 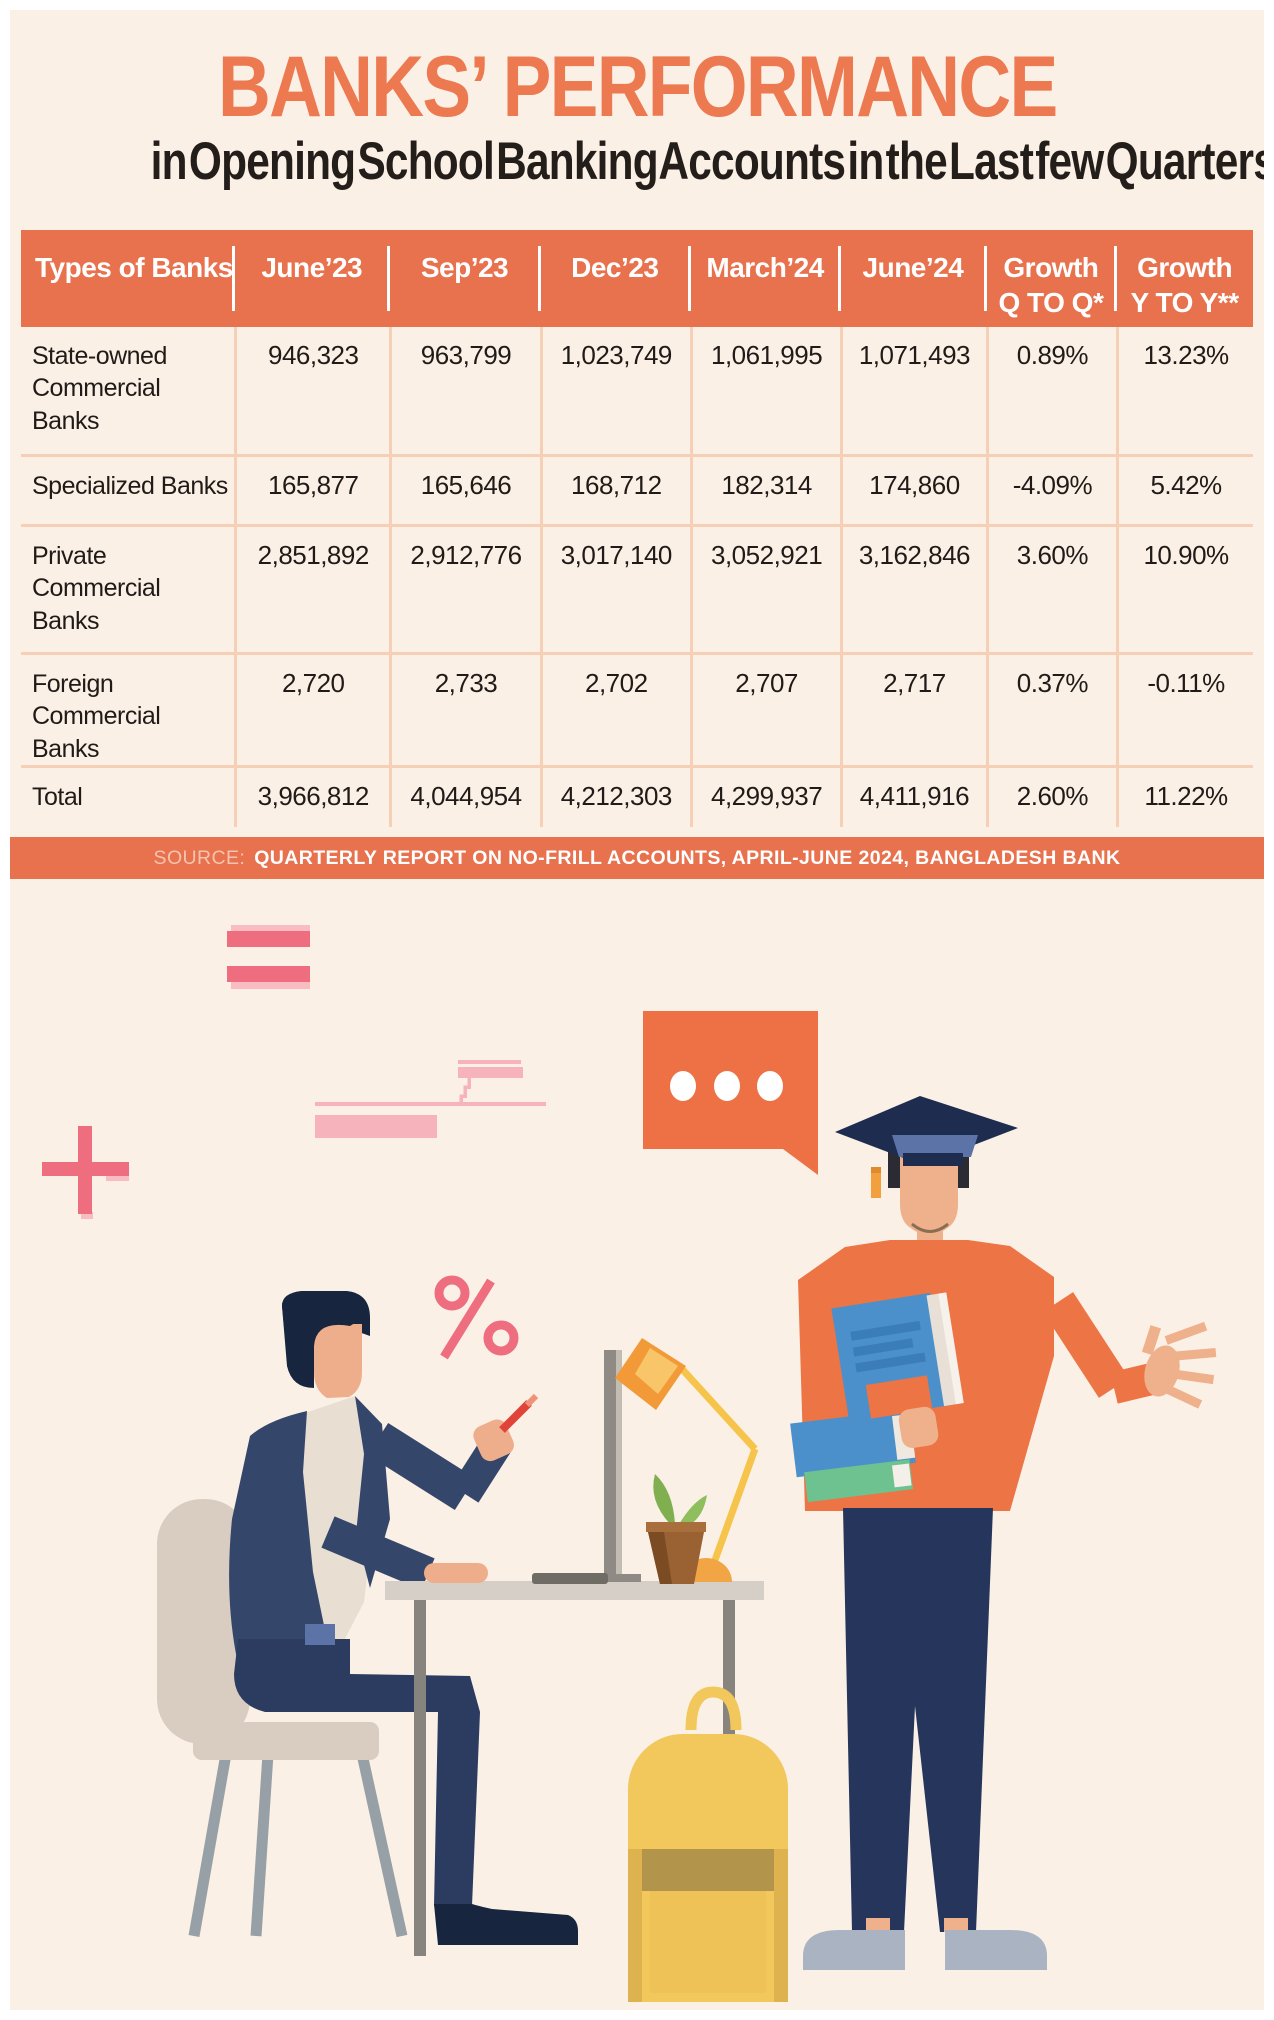 I want to click on businessman-figure, so click(x=403, y=1618).